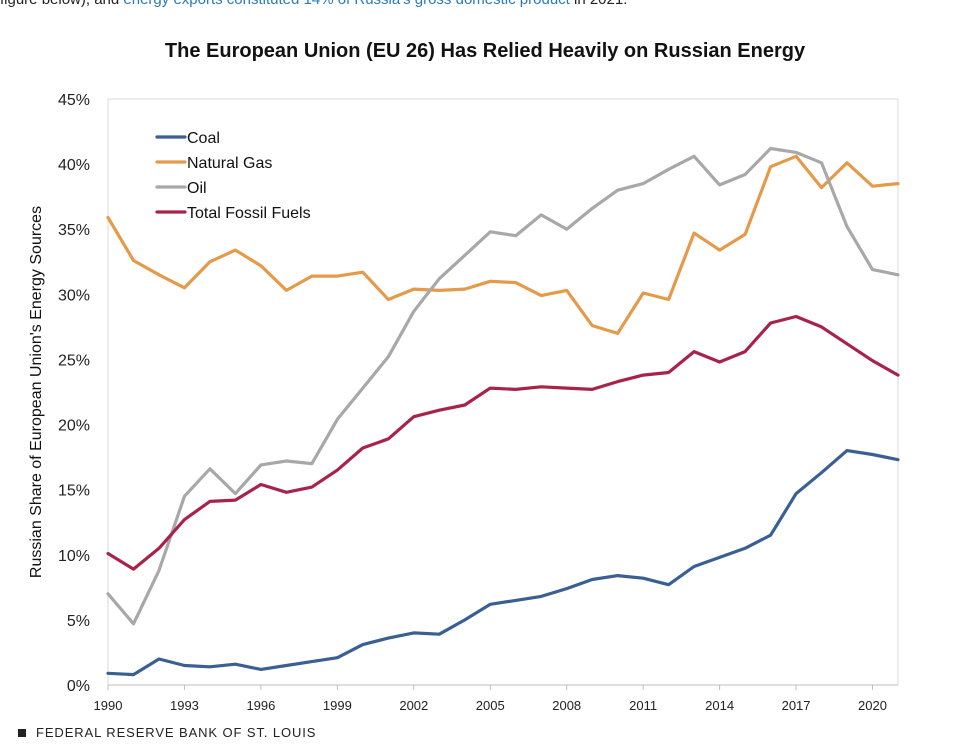 The height and width of the screenshot is (756, 965). Describe the element at coordinates (176, 732) in the screenshot. I see `footer-text: FEDERAL RESERVE BANK OF ST. LOUIS` at that location.